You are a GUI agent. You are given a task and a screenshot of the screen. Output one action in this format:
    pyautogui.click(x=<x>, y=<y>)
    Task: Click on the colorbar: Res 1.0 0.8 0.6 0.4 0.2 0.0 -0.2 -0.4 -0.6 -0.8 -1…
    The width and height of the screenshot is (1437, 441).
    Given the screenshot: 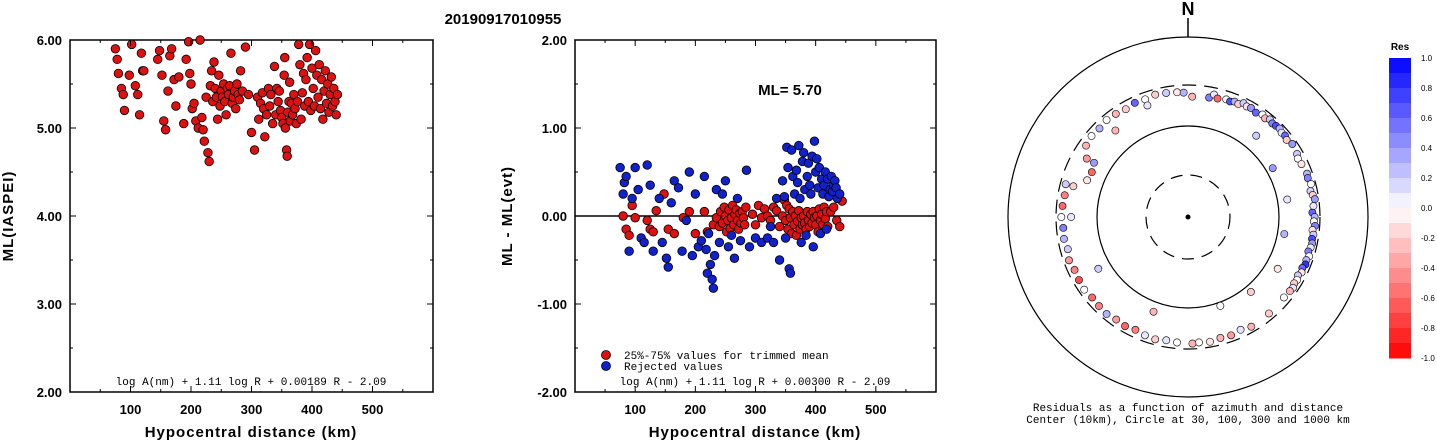 What is the action you would take?
    pyautogui.click(x=1412, y=202)
    